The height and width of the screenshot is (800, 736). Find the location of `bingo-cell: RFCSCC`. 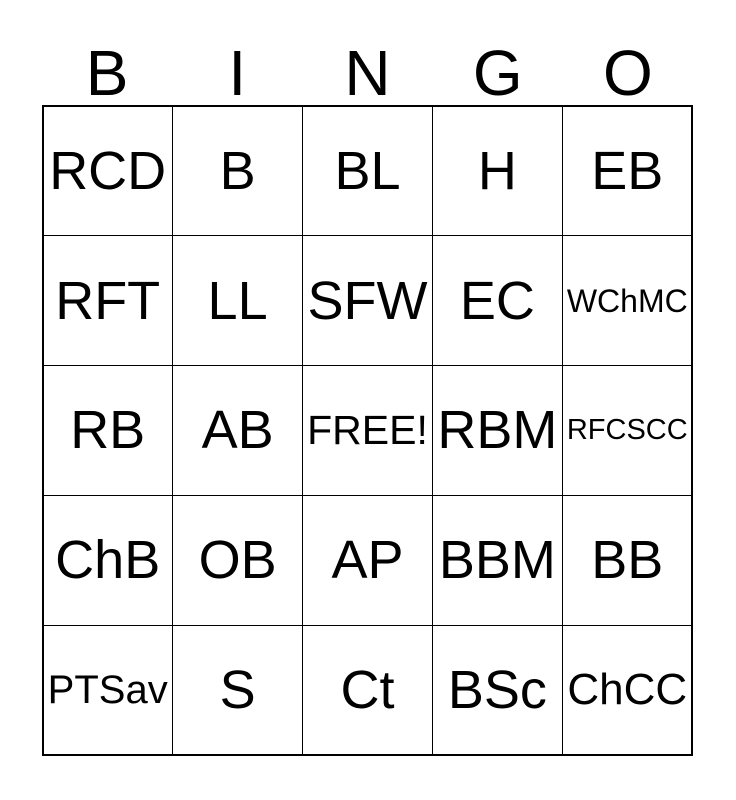

bingo-cell: RFCSCC is located at coordinates (627, 430).